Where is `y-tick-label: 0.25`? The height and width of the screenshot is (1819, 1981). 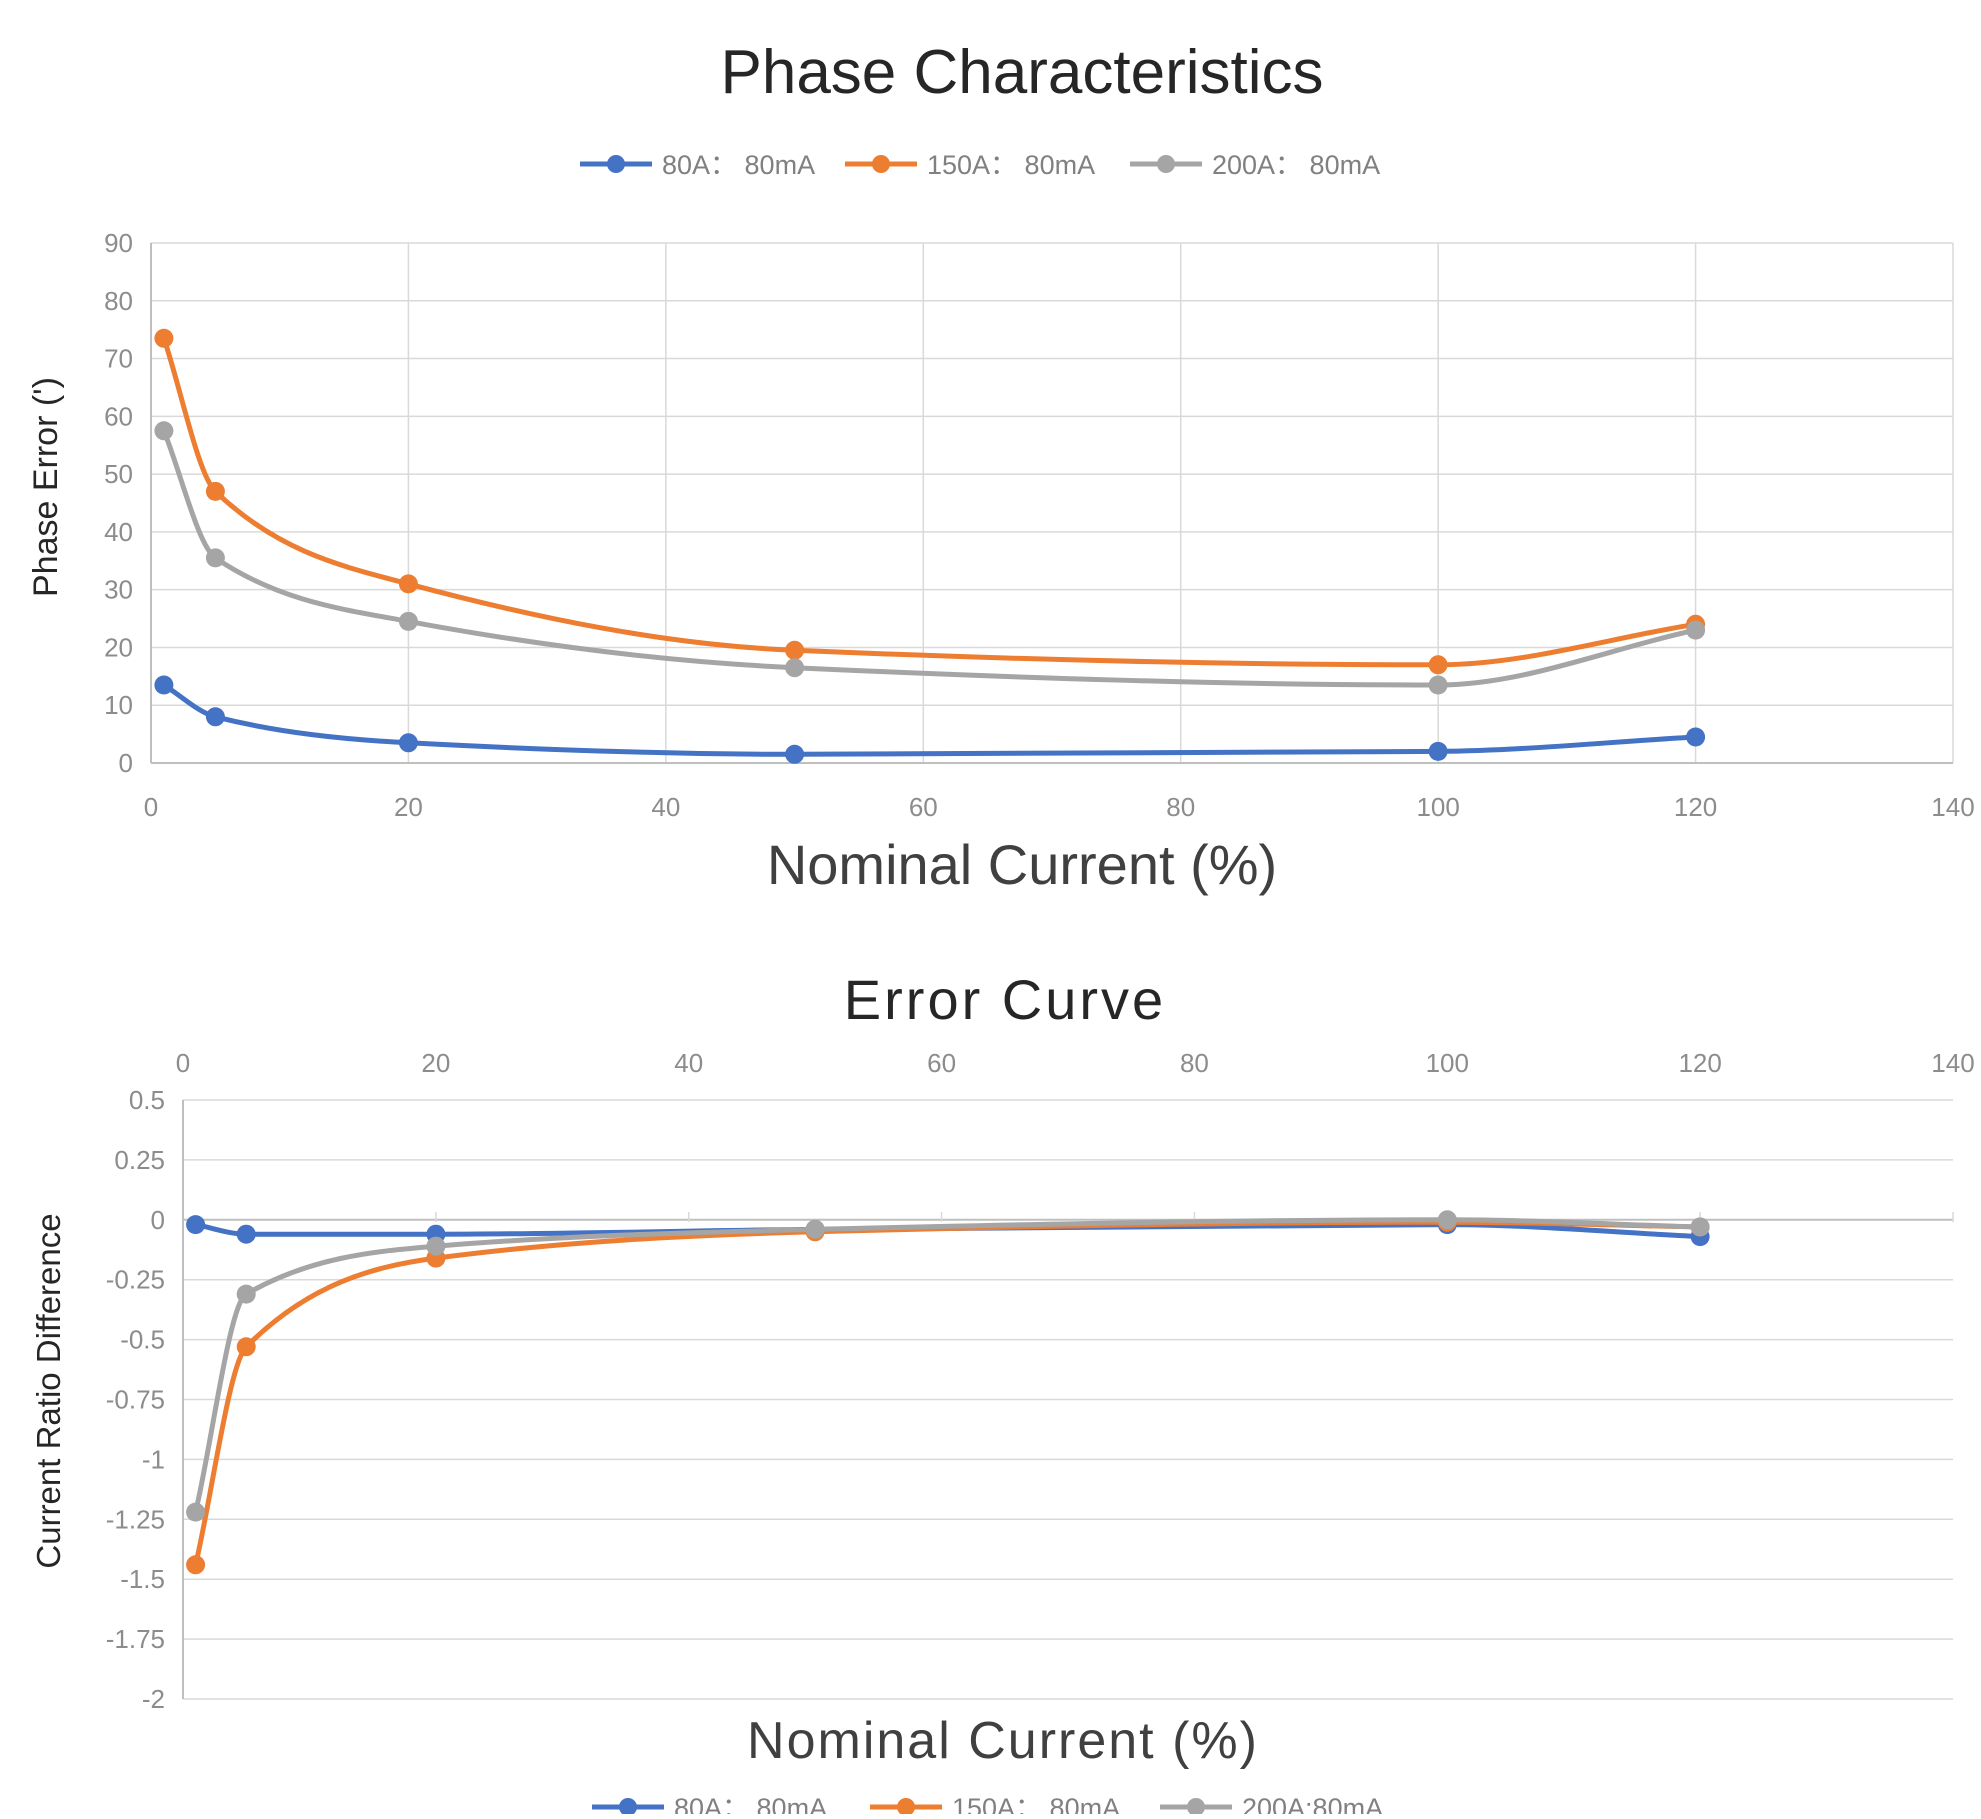
y-tick-label: 0.25 is located at coordinates (139, 1160).